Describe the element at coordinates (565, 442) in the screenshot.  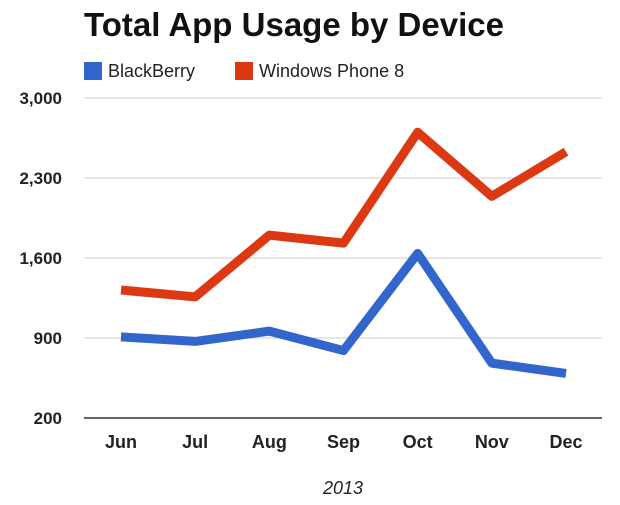
I see `x-tick-label-dec: Dec` at that location.